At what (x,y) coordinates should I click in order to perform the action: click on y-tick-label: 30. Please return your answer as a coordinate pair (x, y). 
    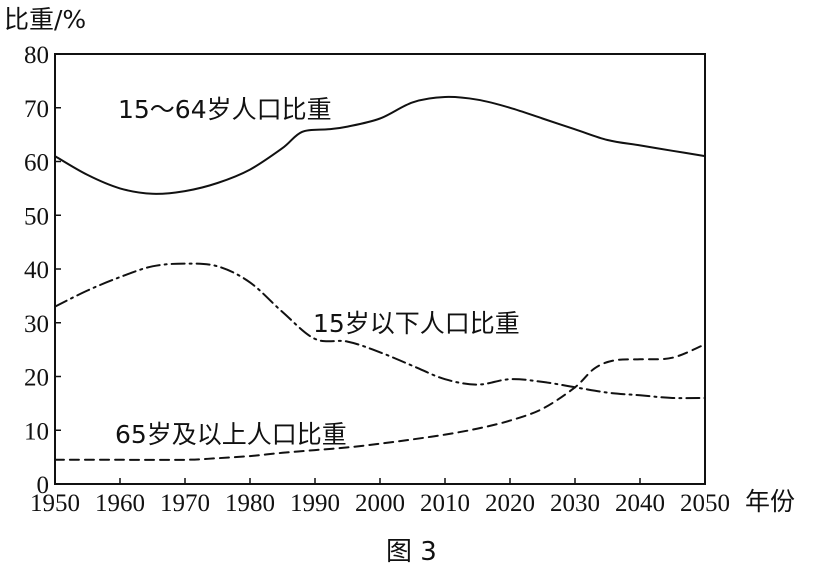
    Looking at the image, I should click on (36, 324).